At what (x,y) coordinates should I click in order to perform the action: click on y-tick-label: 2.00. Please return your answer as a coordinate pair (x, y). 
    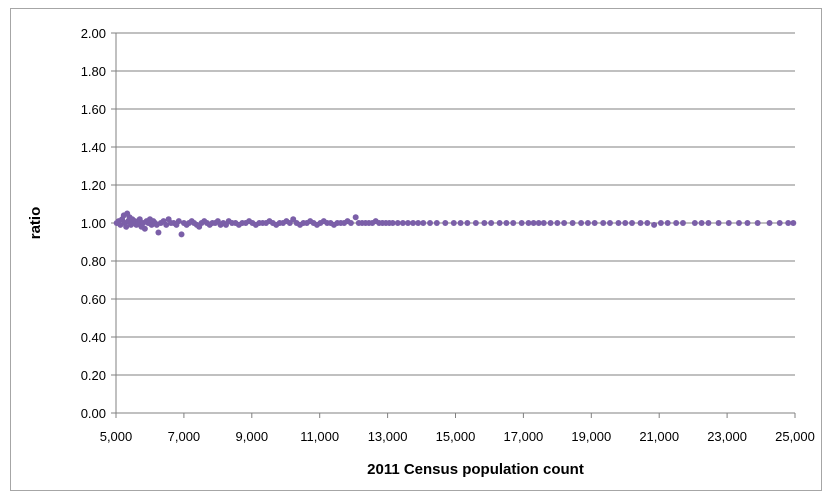
    Looking at the image, I should click on (93, 33).